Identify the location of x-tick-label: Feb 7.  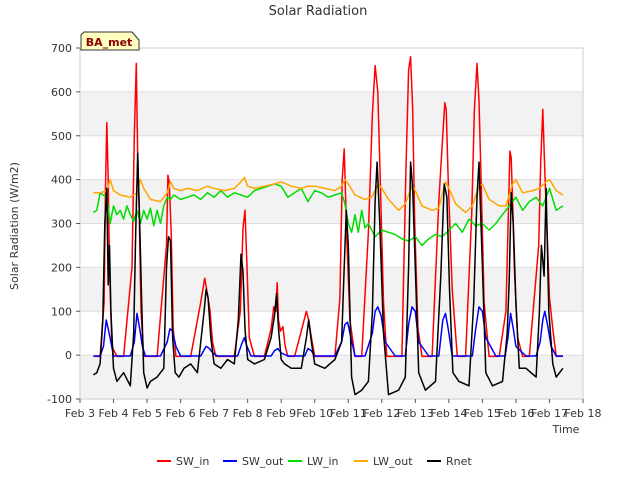
(214, 413).